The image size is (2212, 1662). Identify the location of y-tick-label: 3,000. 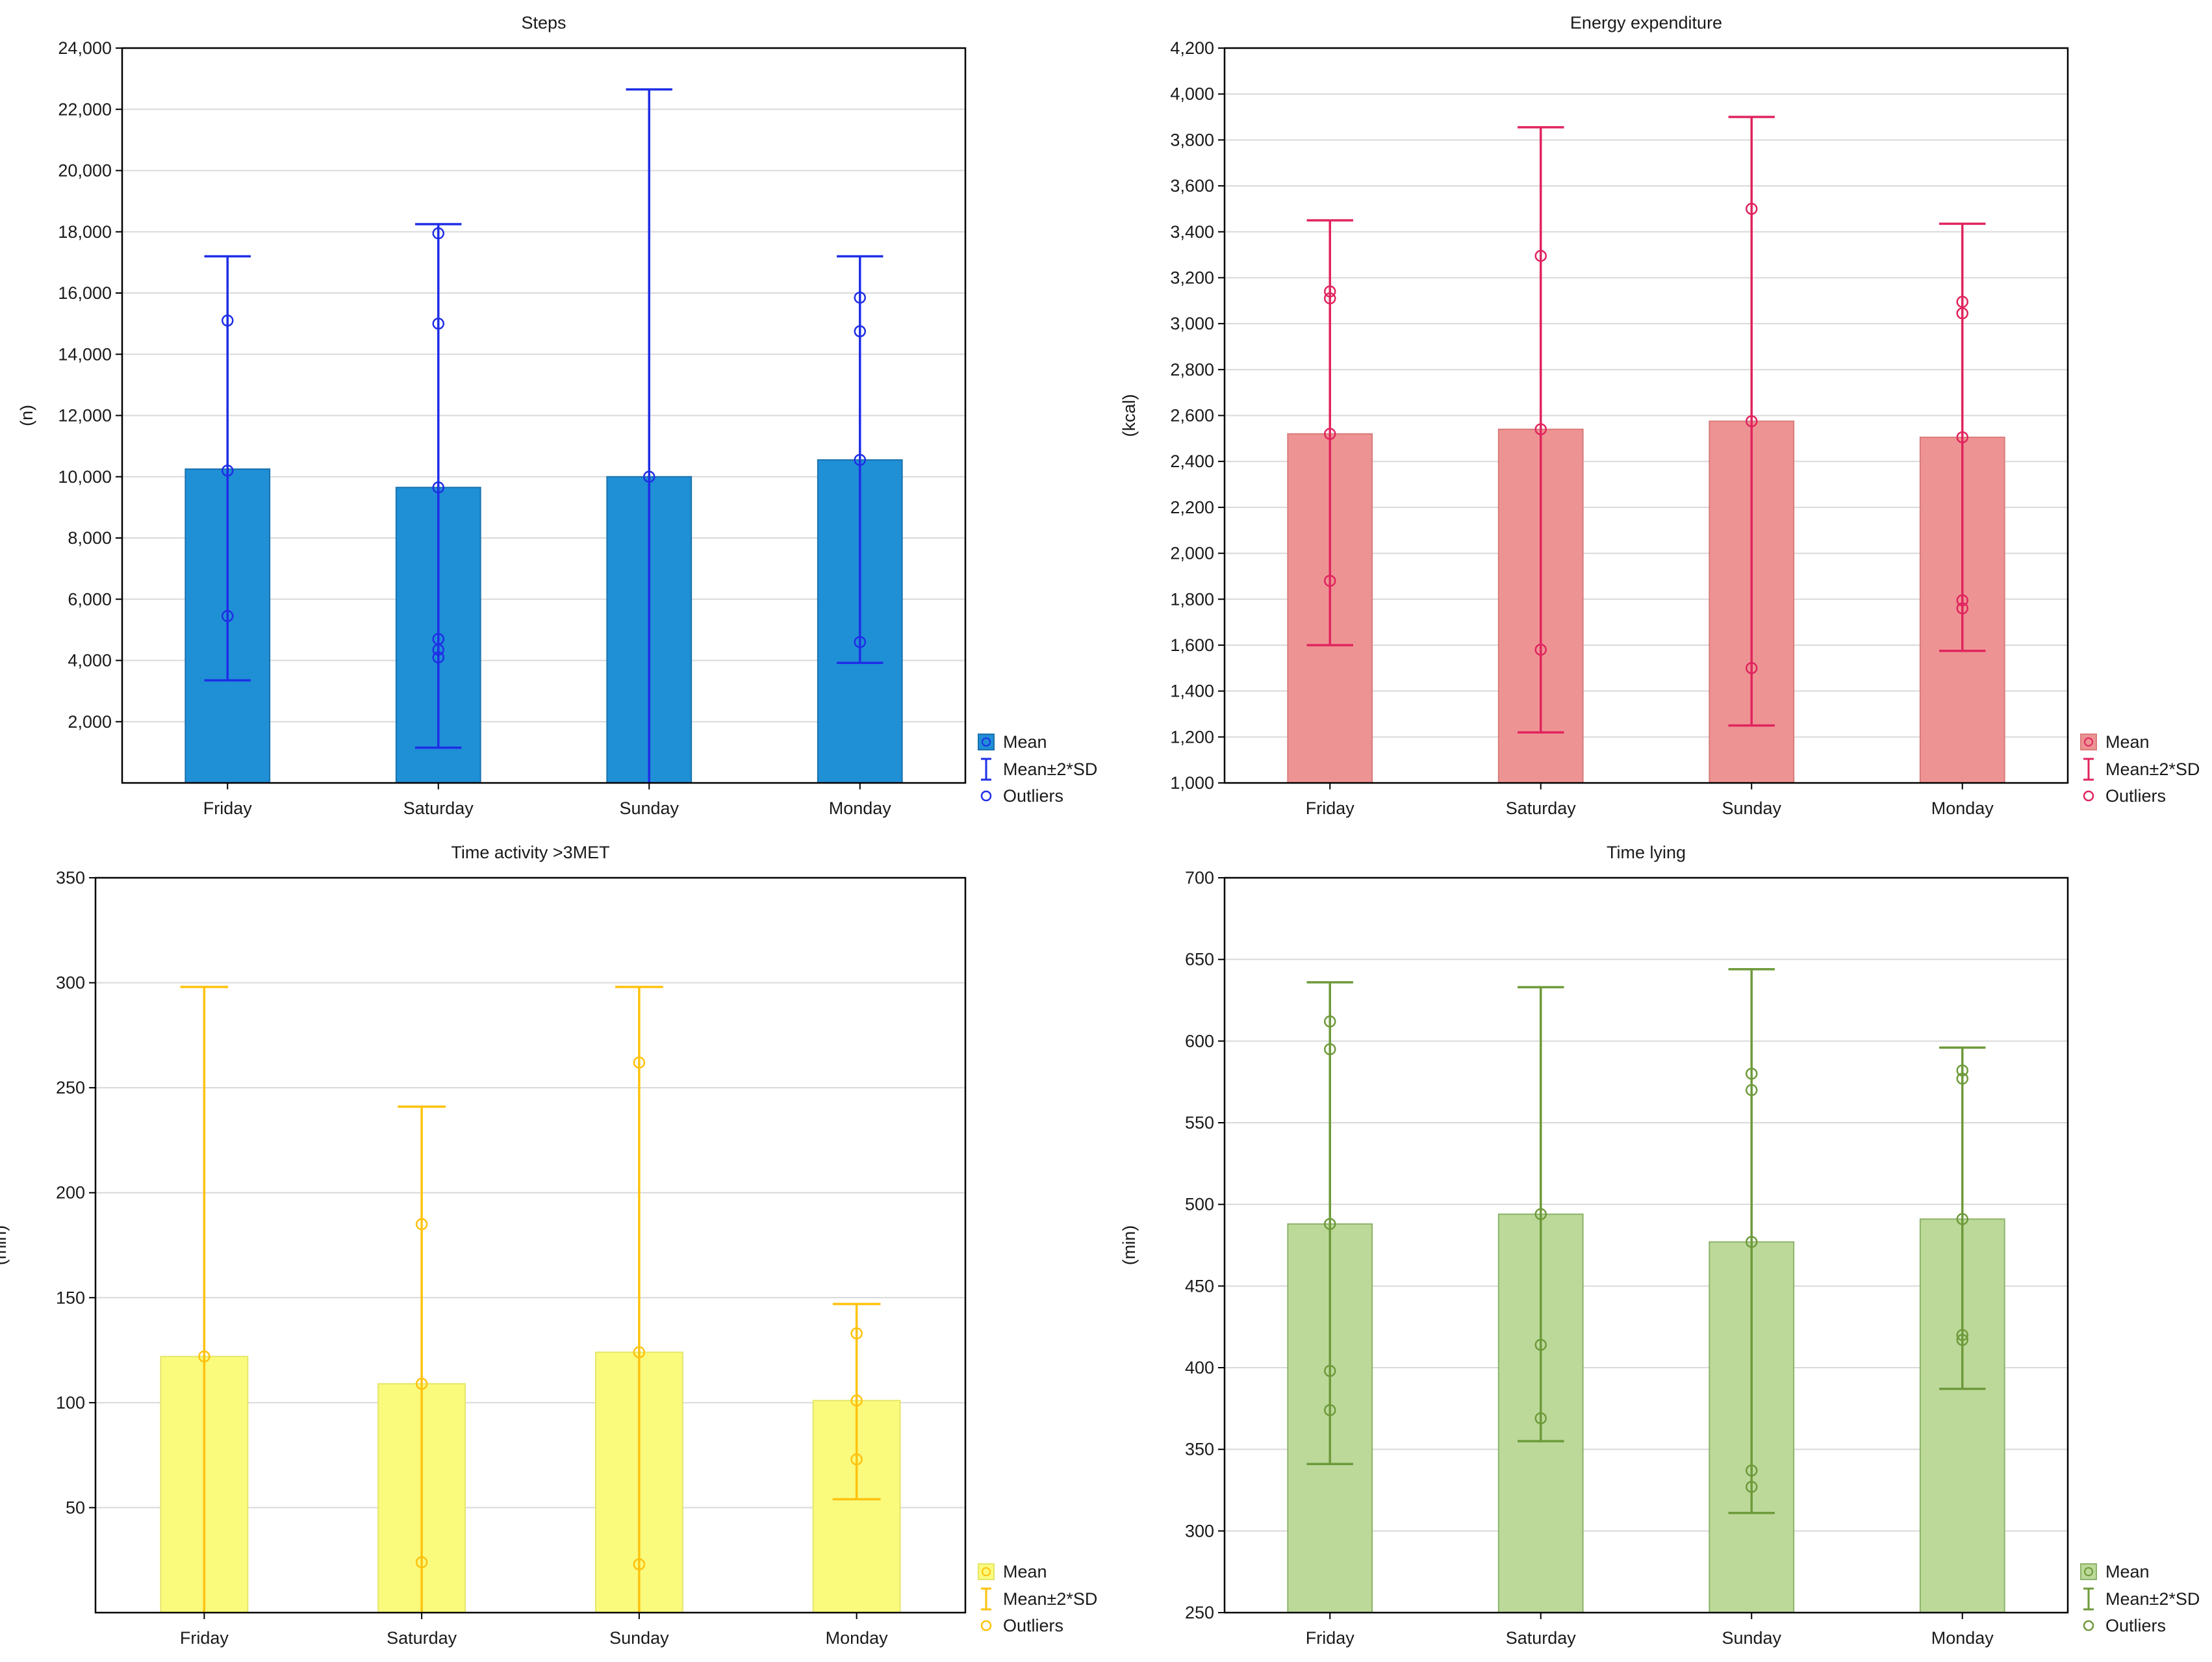
(1192, 323).